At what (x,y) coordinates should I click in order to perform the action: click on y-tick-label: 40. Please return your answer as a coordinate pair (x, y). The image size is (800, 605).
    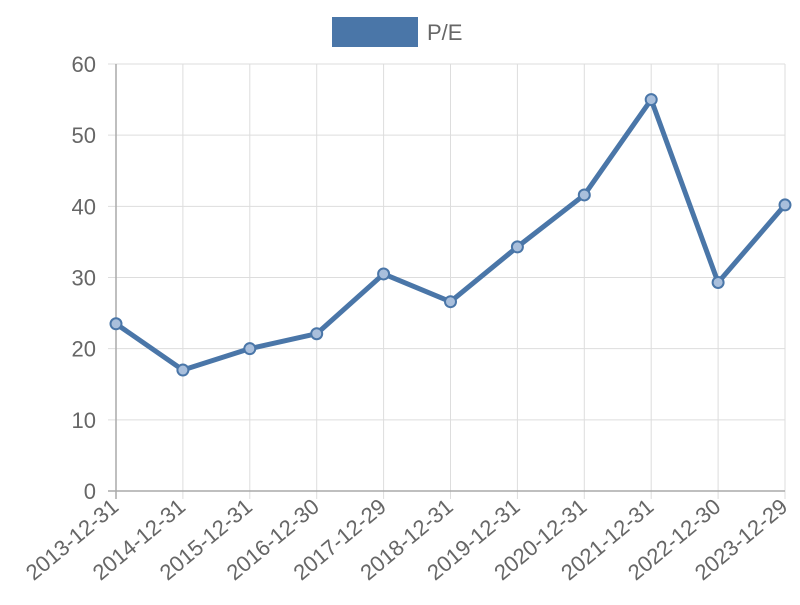
    Looking at the image, I should click on (84, 206).